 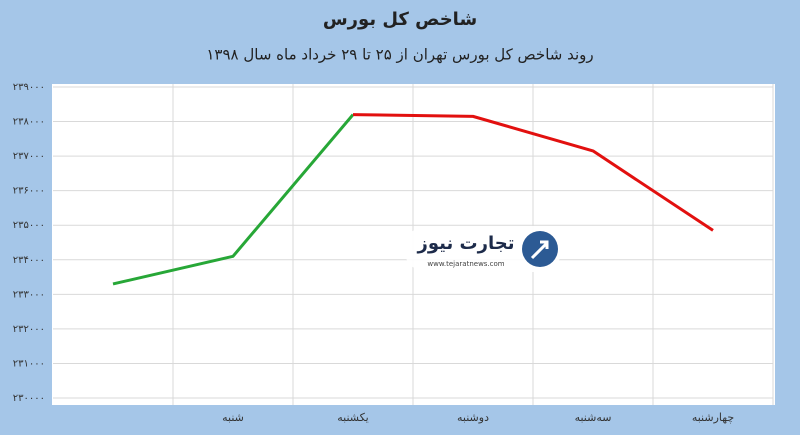 What do you see at coordinates (233, 417) in the screenshot?
I see `x-tick-label: شنبه` at bounding box center [233, 417].